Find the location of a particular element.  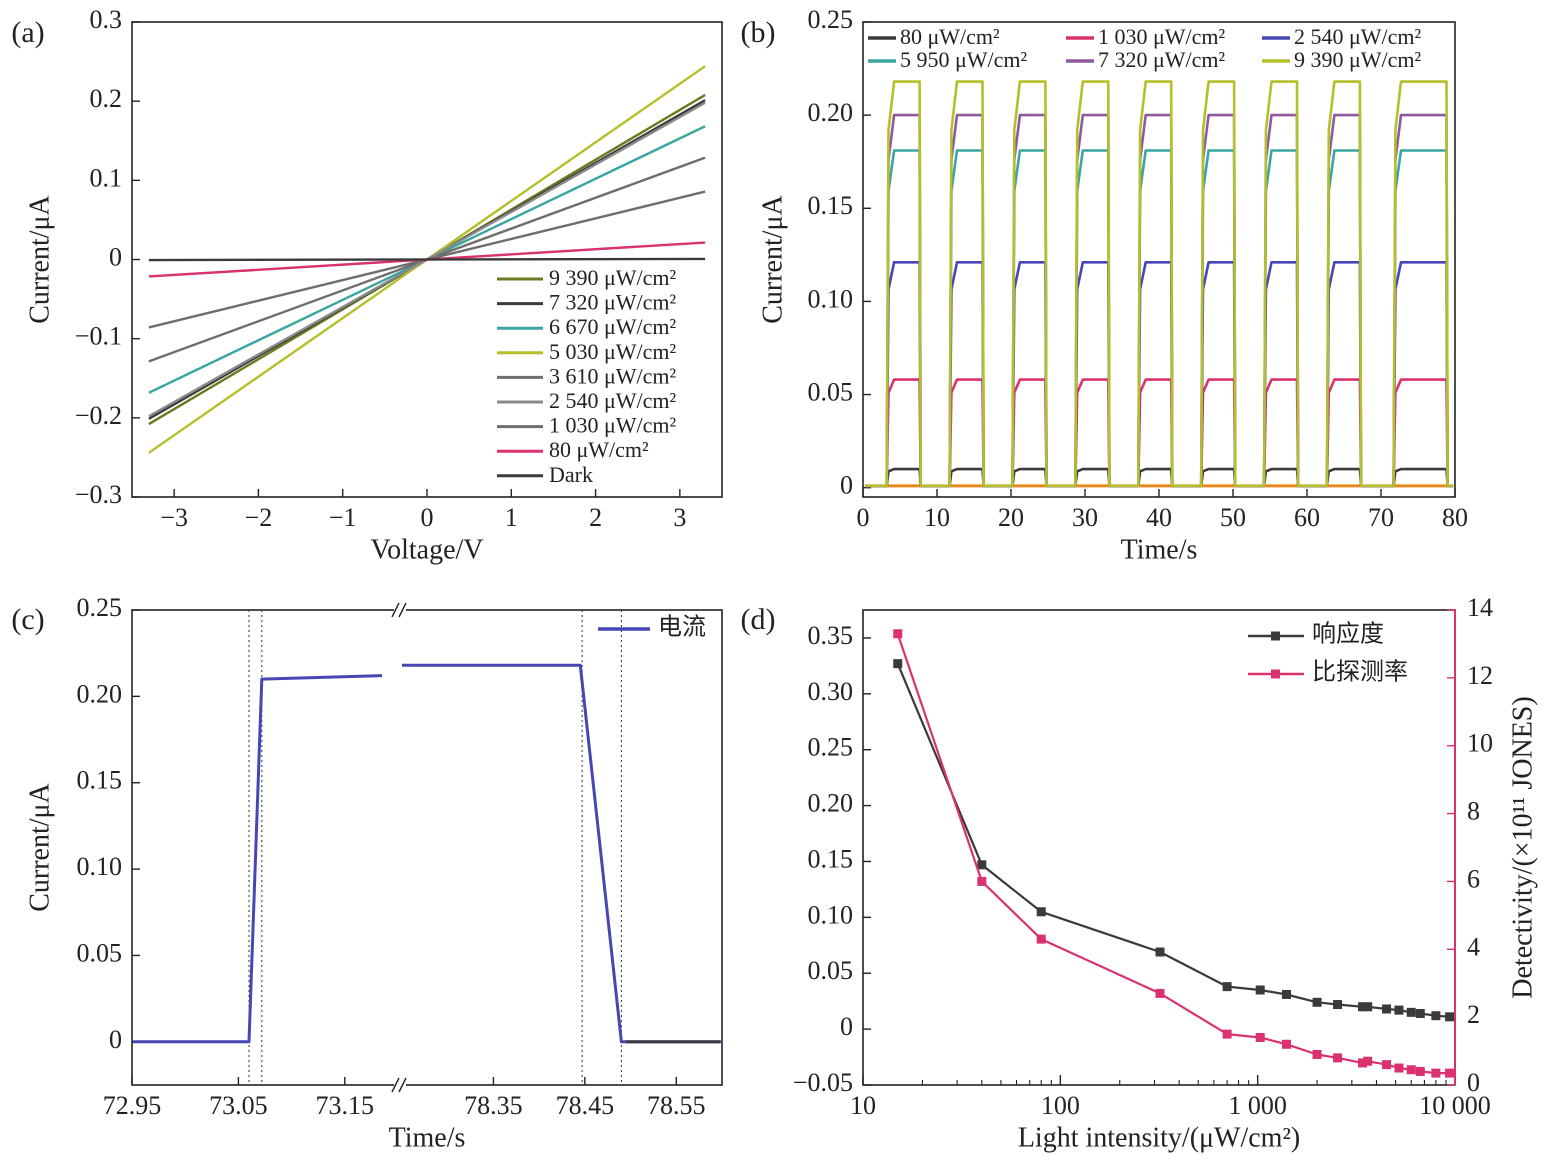

panel-a-ytick-label: 0.1 is located at coordinates (106, 177).